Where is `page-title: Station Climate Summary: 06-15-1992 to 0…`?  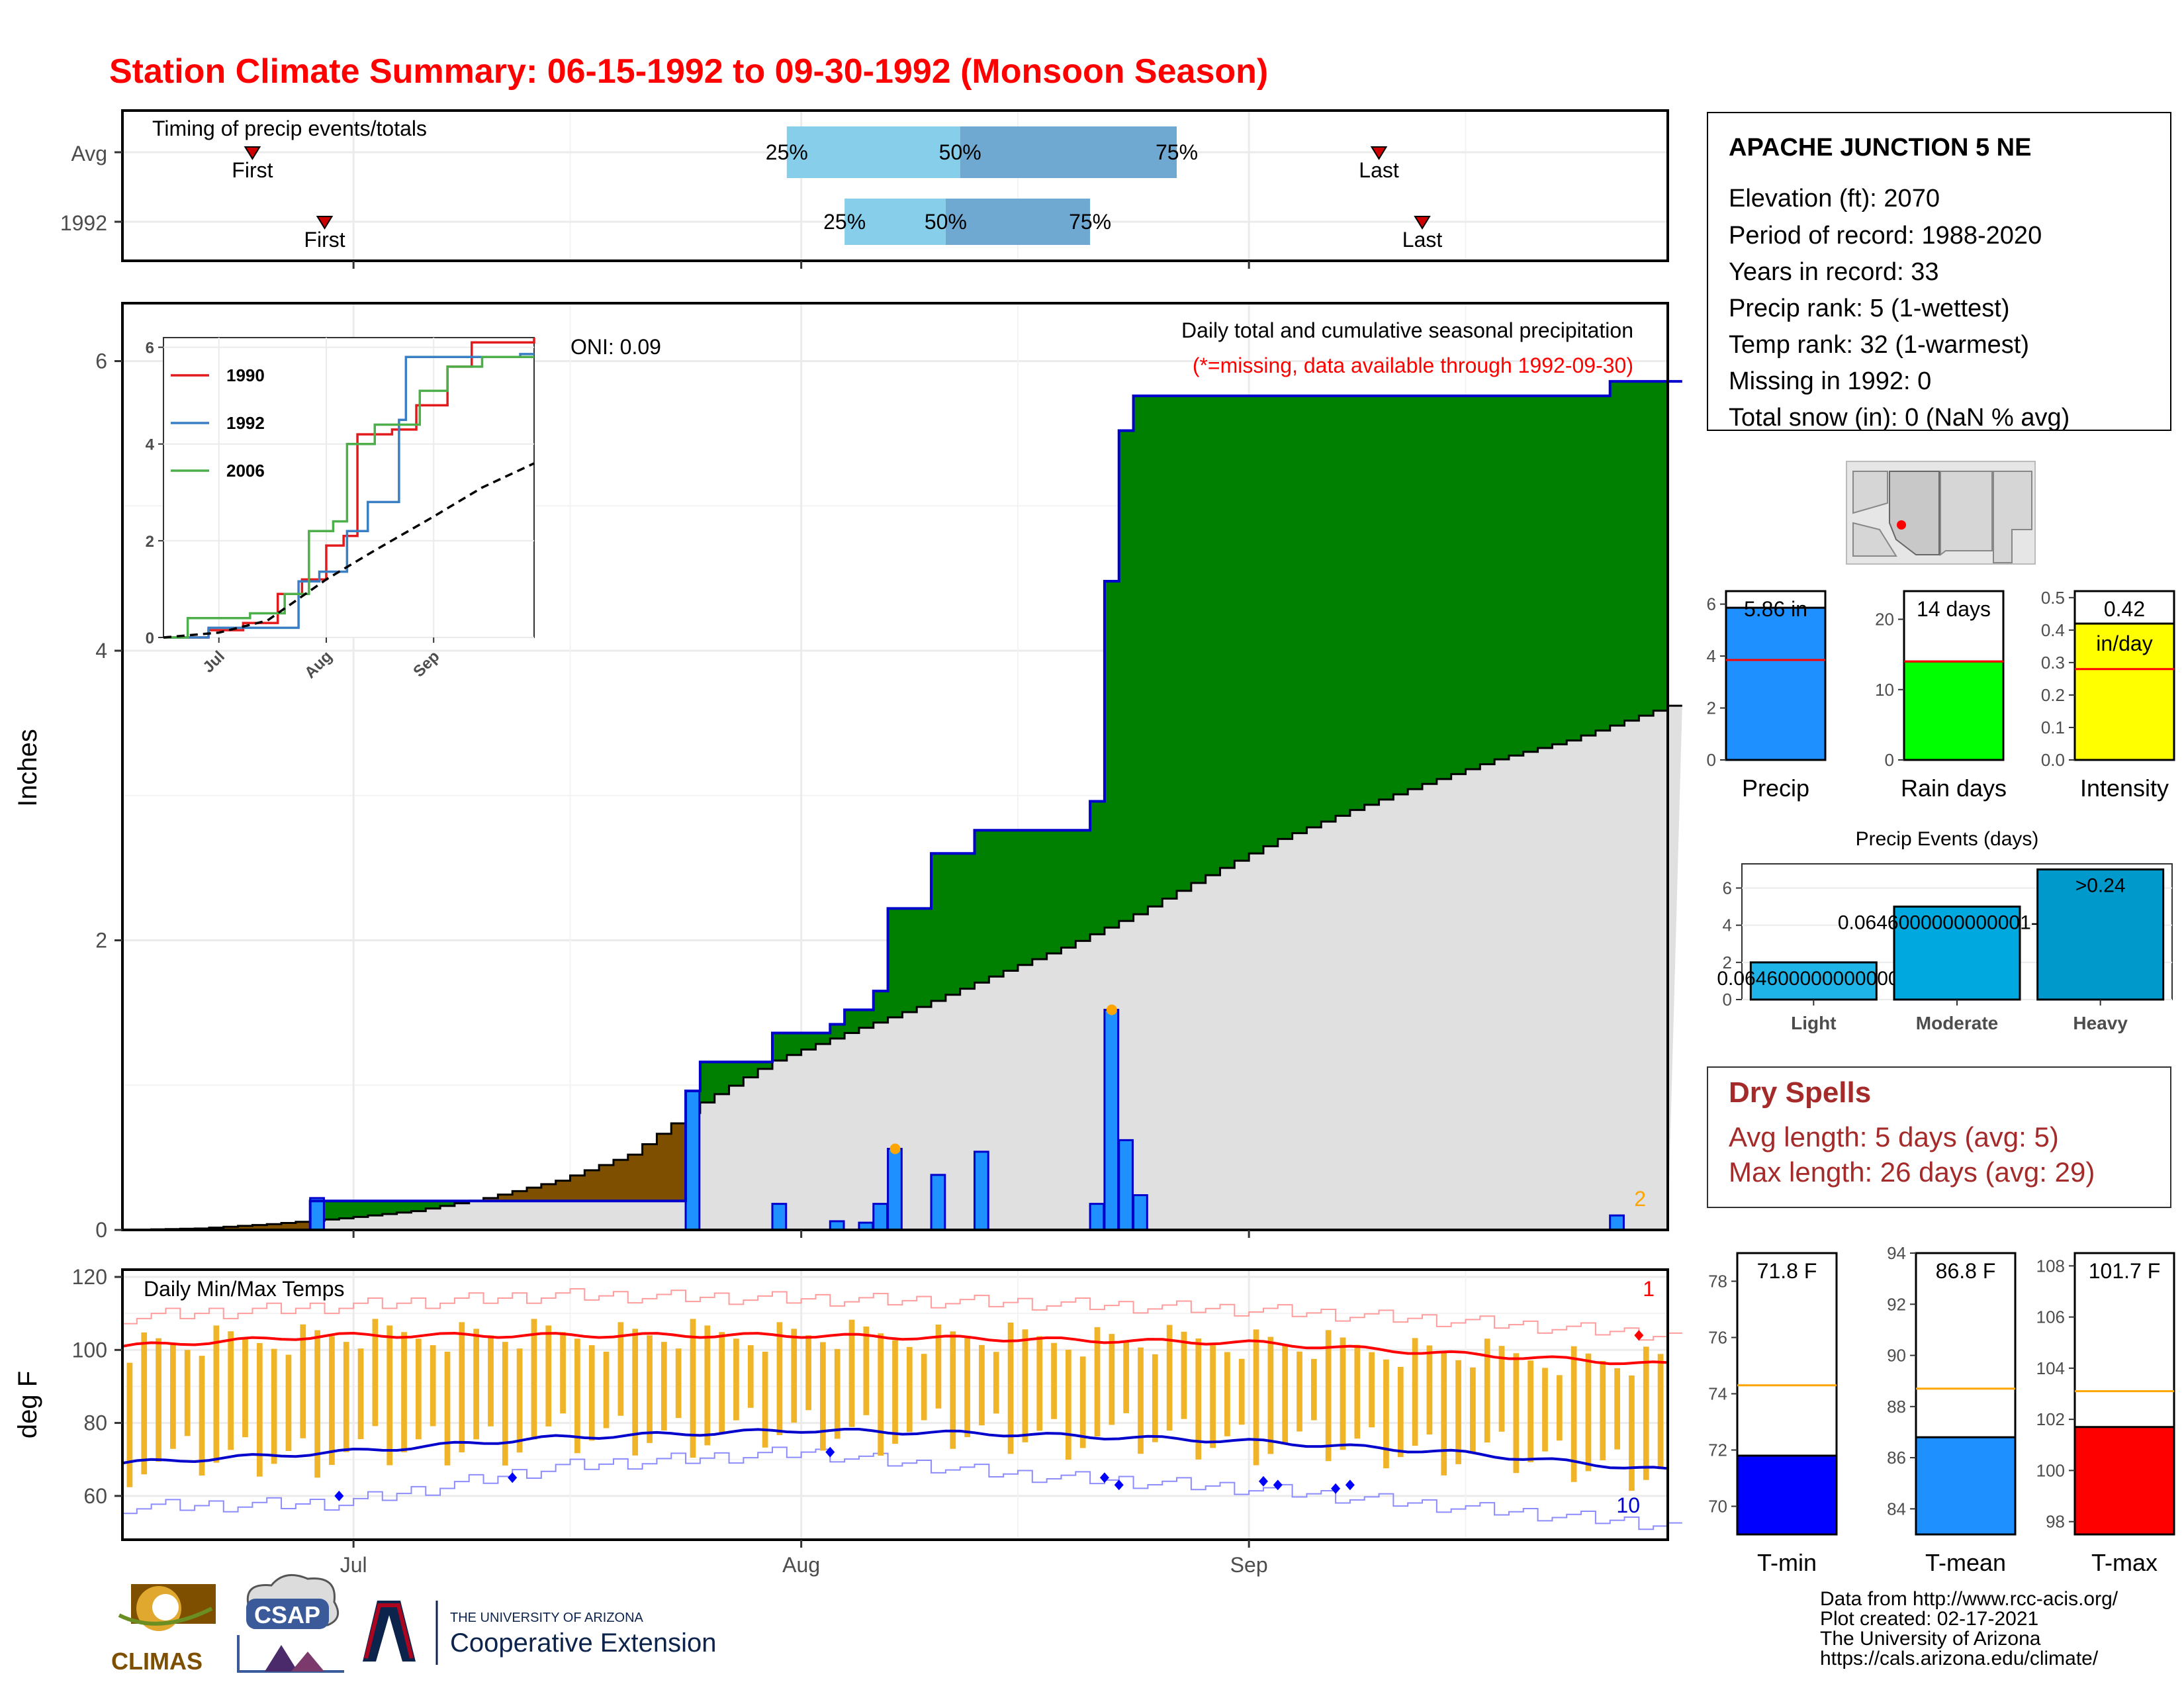 page-title: Station Climate Summary: 06-15-1992 to 0… is located at coordinates (688, 71).